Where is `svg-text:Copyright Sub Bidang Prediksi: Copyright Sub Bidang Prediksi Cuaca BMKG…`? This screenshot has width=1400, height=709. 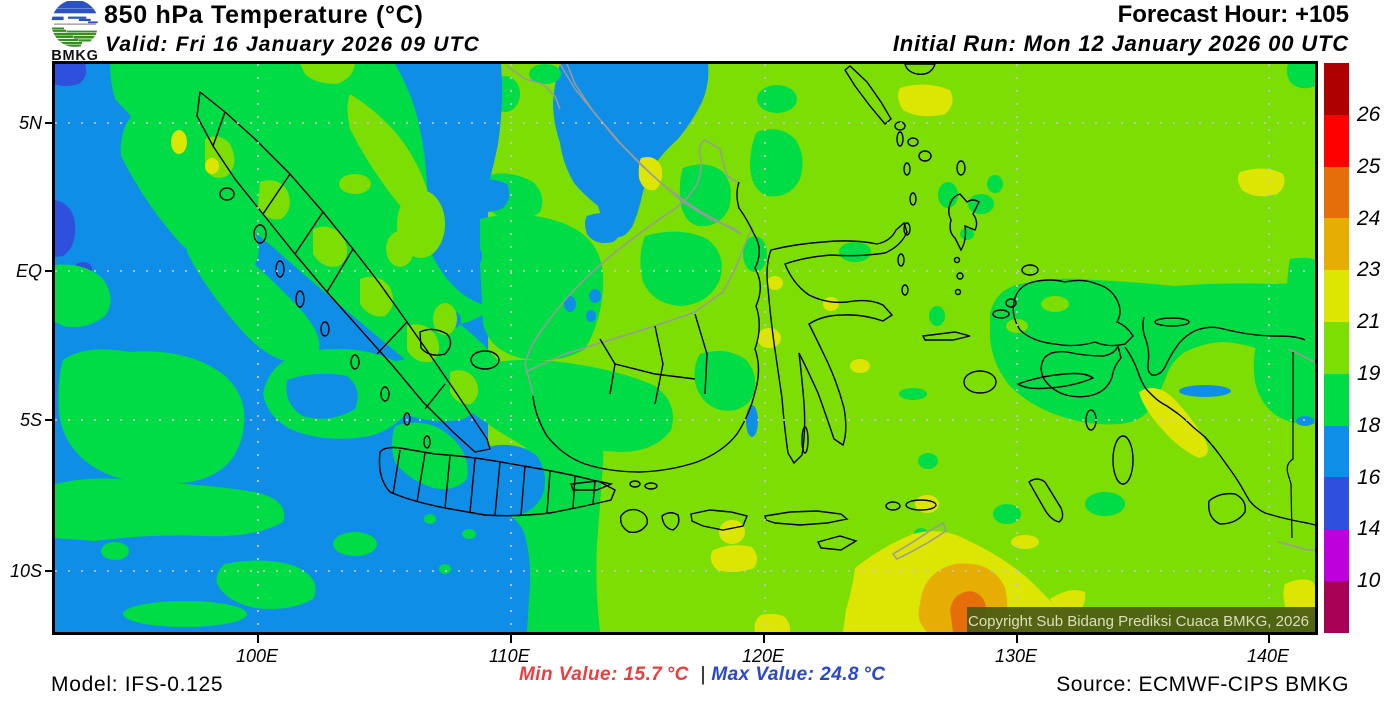 svg-text:Copyright Sub Bidang Prediksi: Copyright Sub Bidang Prediksi Cuaca BMKG… is located at coordinates (1138, 621).